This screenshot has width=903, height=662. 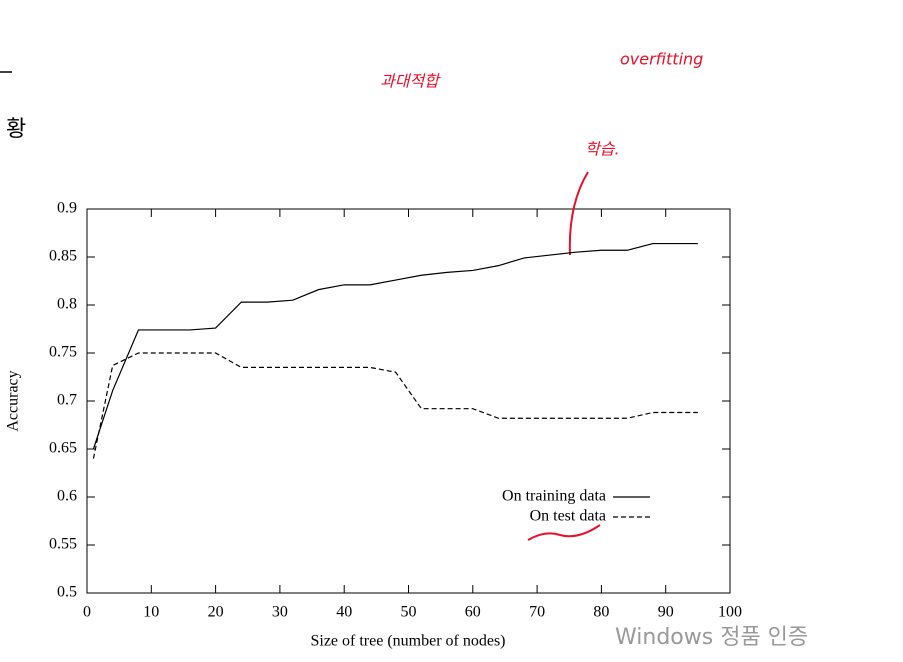 I want to click on x-tick-label: 50, so click(x=409, y=612).